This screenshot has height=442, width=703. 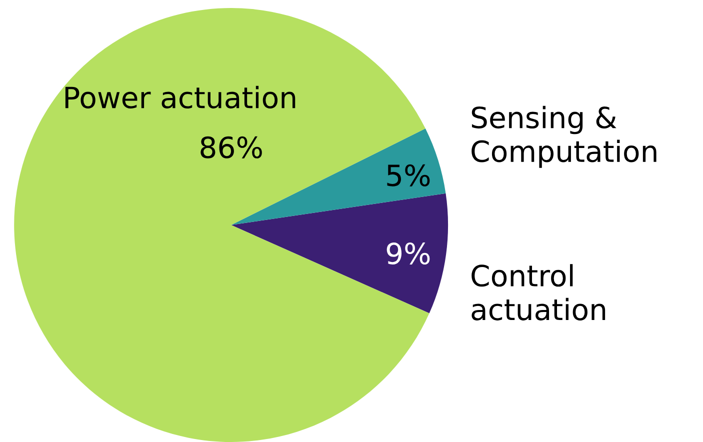 What do you see at coordinates (180, 97) in the screenshot?
I see `slice-label: Power actuation` at bounding box center [180, 97].